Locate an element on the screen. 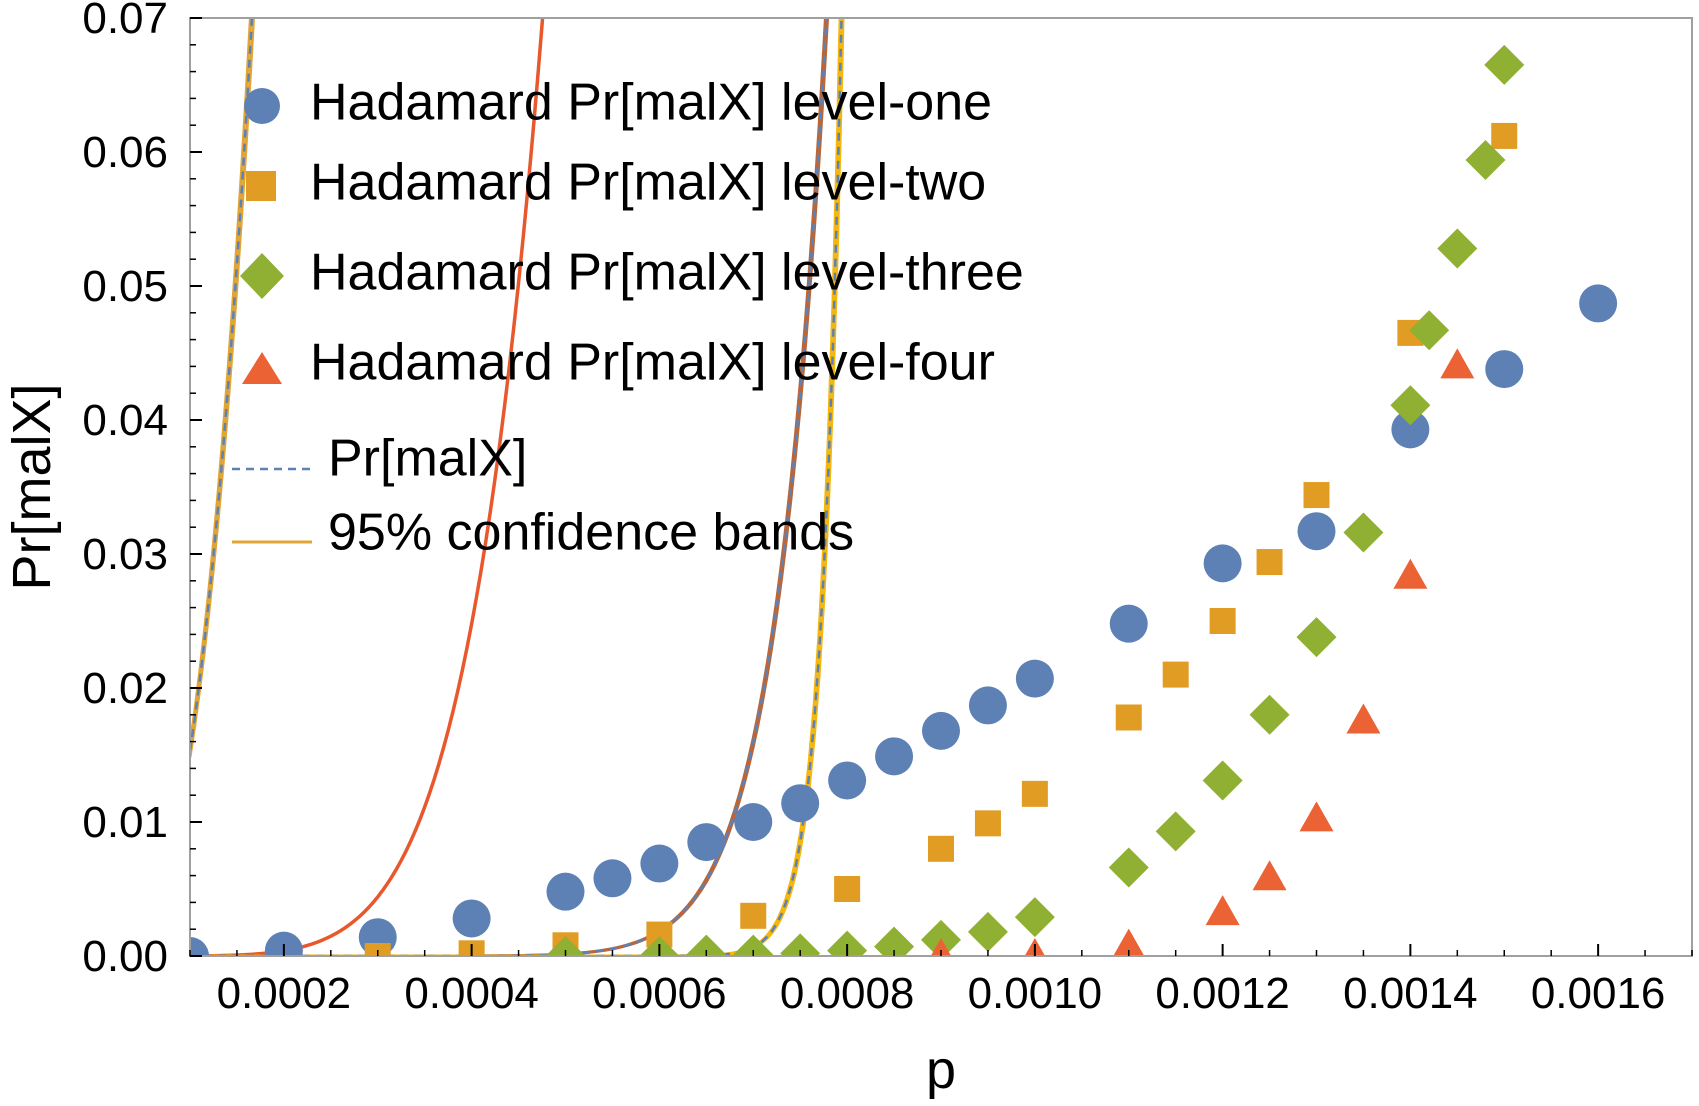  x-tick-label: 0.0016 is located at coordinates (1598, 993).